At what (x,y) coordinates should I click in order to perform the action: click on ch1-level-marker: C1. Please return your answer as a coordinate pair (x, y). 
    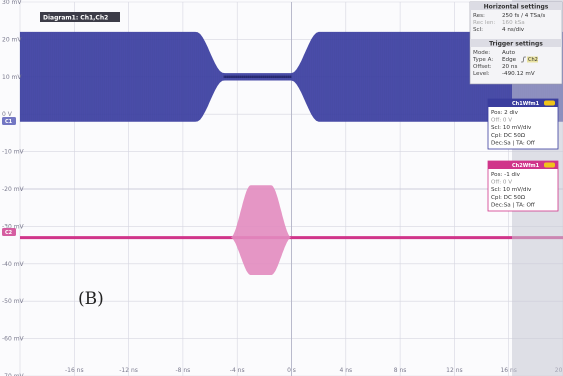
    Looking at the image, I should click on (9, 121).